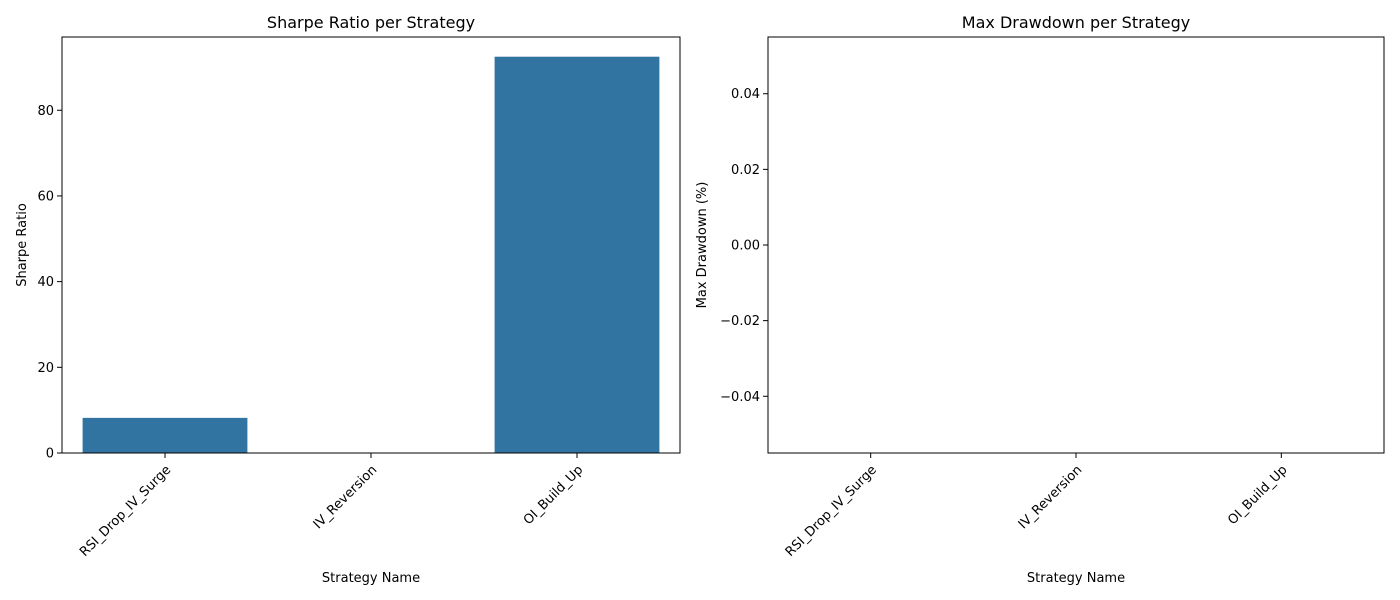 The image size is (1400, 600). Describe the element at coordinates (45, 368) in the screenshot. I see `y-tick-label: 20` at that location.